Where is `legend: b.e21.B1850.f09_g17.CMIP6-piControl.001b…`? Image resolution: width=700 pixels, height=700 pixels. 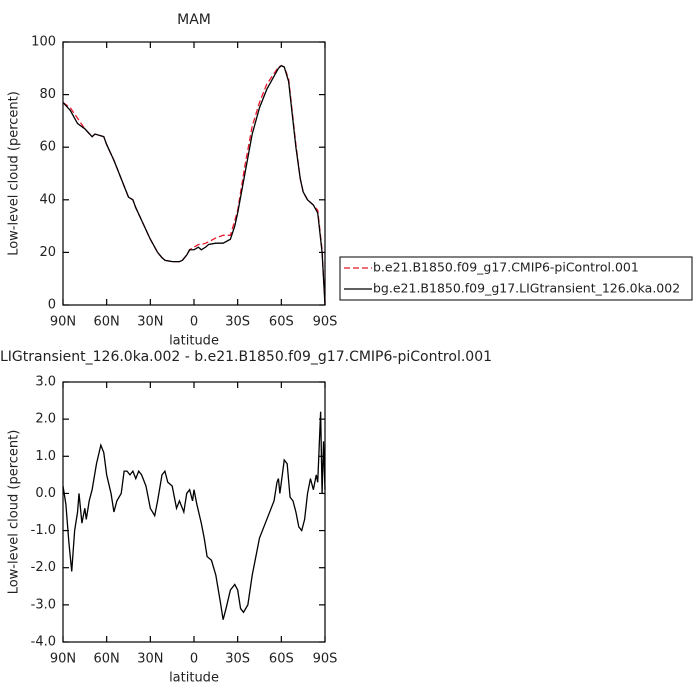
legend: b.e21.B1850.f09_g17.CMIP6-piControl.001b… is located at coordinates (516, 278).